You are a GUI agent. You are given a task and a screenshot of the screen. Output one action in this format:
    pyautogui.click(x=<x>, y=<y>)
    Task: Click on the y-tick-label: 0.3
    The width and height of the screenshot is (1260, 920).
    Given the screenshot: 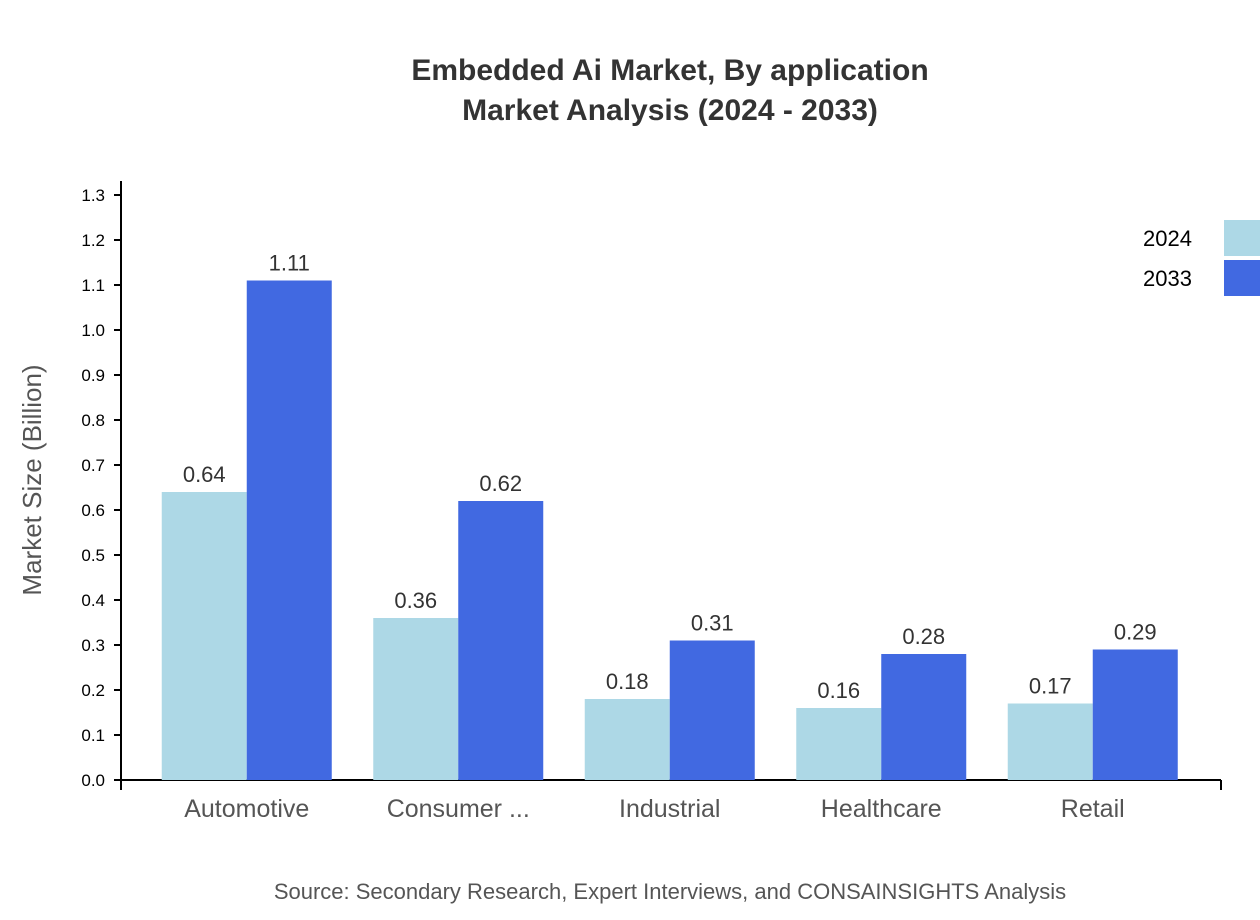 What is the action you would take?
    pyautogui.click(x=93, y=645)
    